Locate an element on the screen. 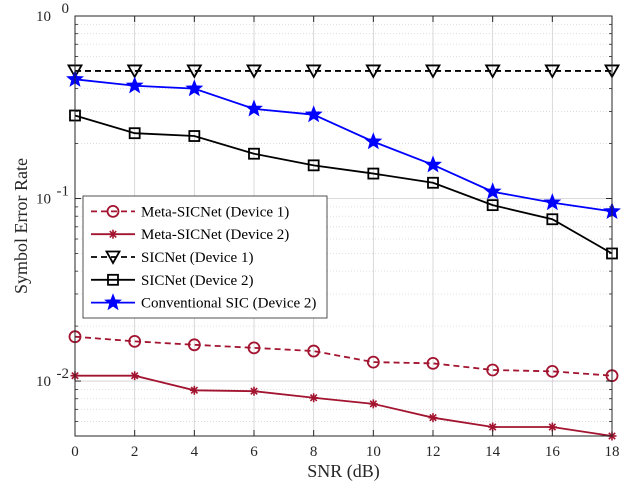 The image size is (624, 491). y-axis-label: Symbol Error Rate is located at coordinates (21, 226).